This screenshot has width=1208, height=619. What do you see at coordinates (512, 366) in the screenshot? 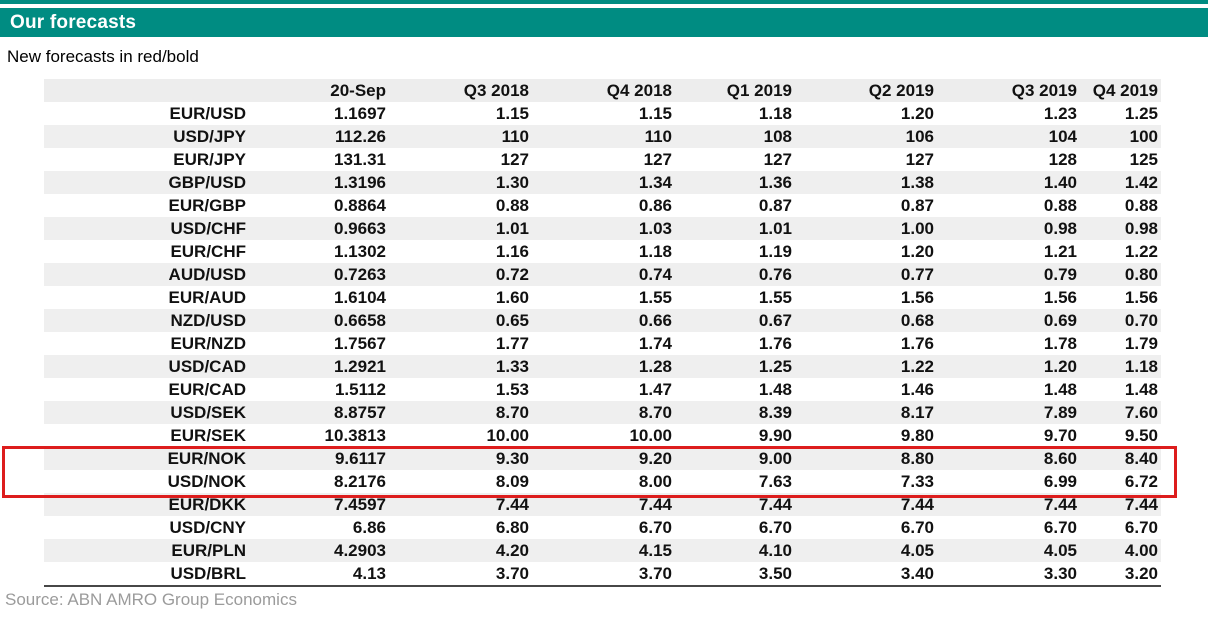
I see `forecast-value: 1.33` at bounding box center [512, 366].